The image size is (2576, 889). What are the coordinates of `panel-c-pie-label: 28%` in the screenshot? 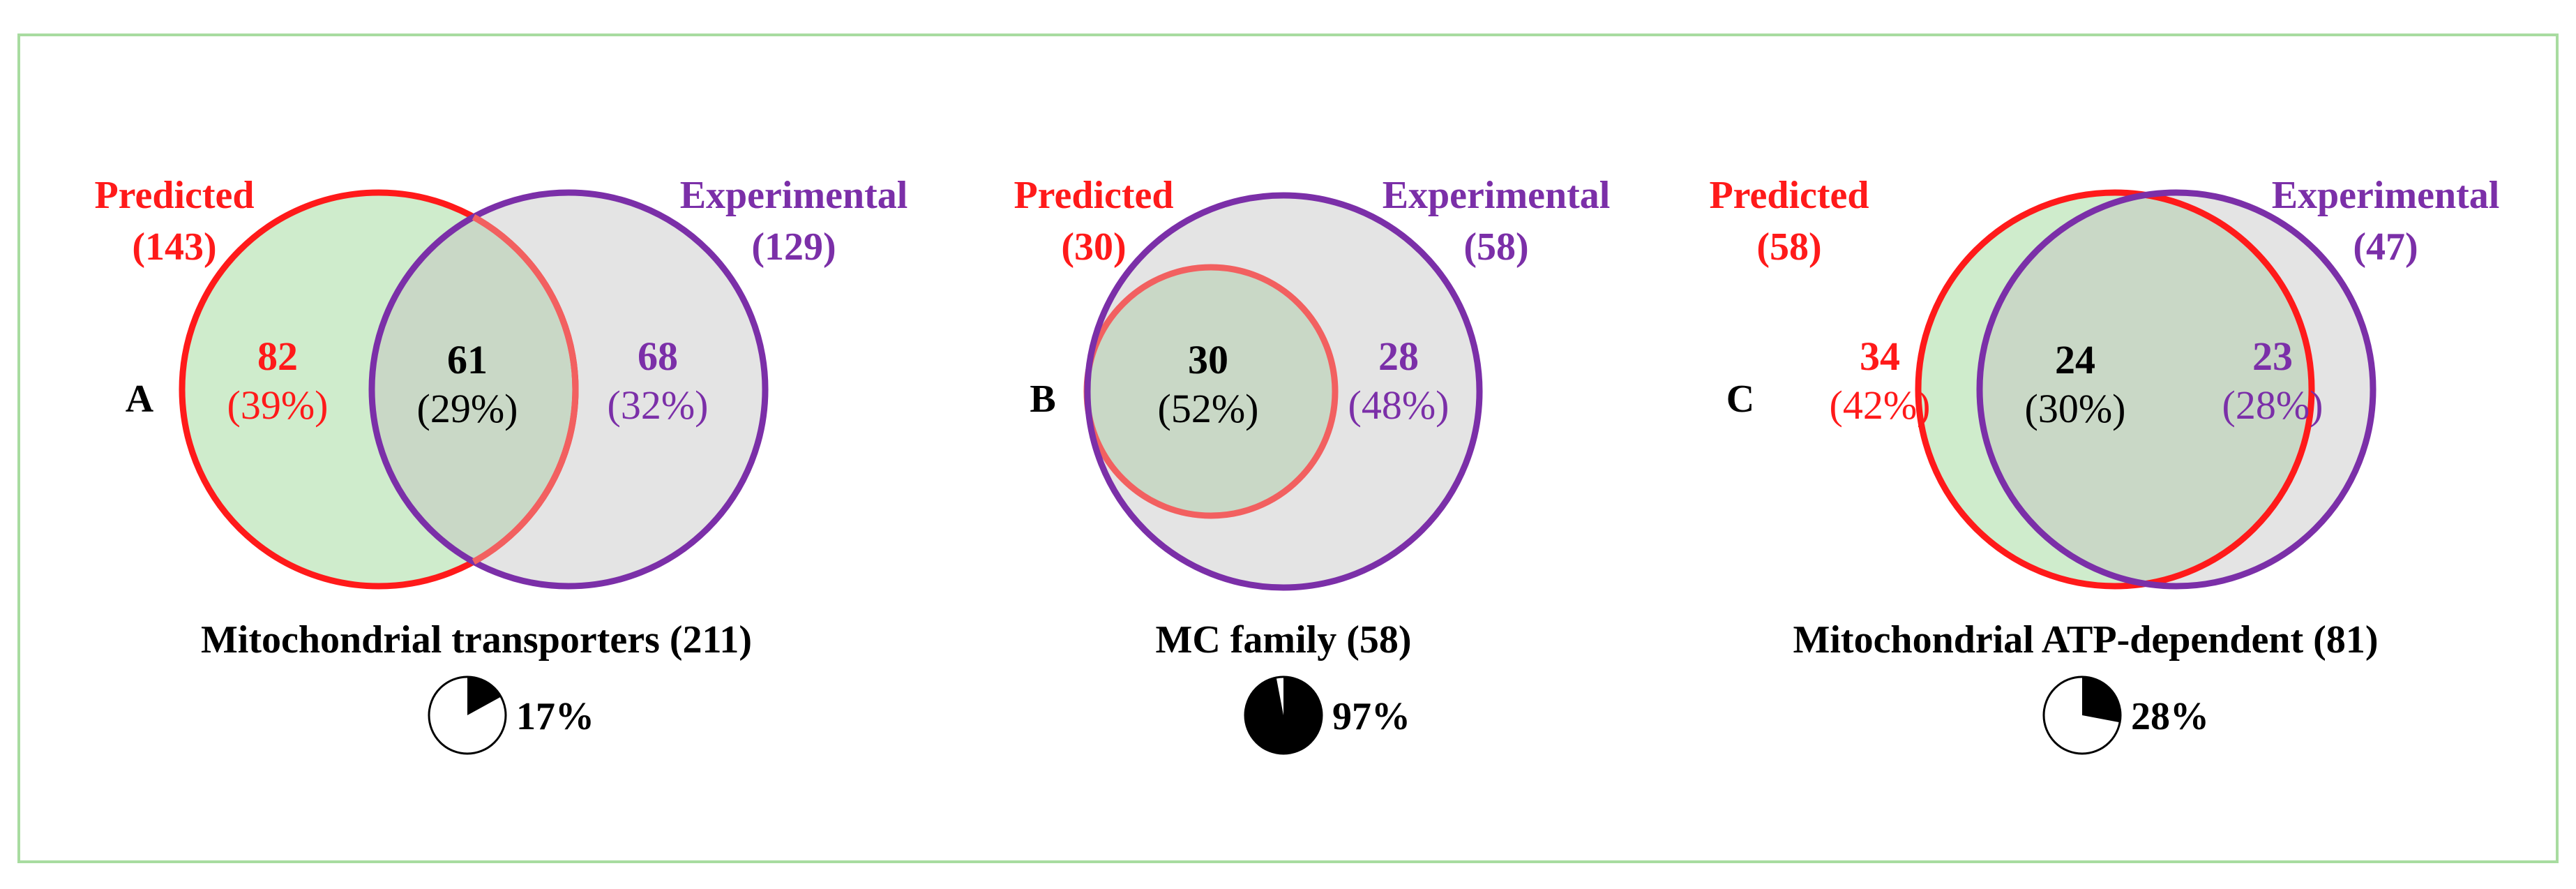 It's located at (2170, 716).